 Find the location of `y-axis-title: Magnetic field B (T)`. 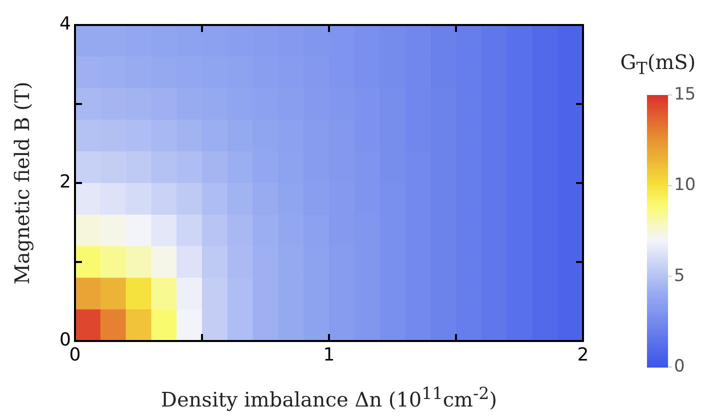

y-axis-title: Magnetic field B (T) is located at coordinates (22, 183).